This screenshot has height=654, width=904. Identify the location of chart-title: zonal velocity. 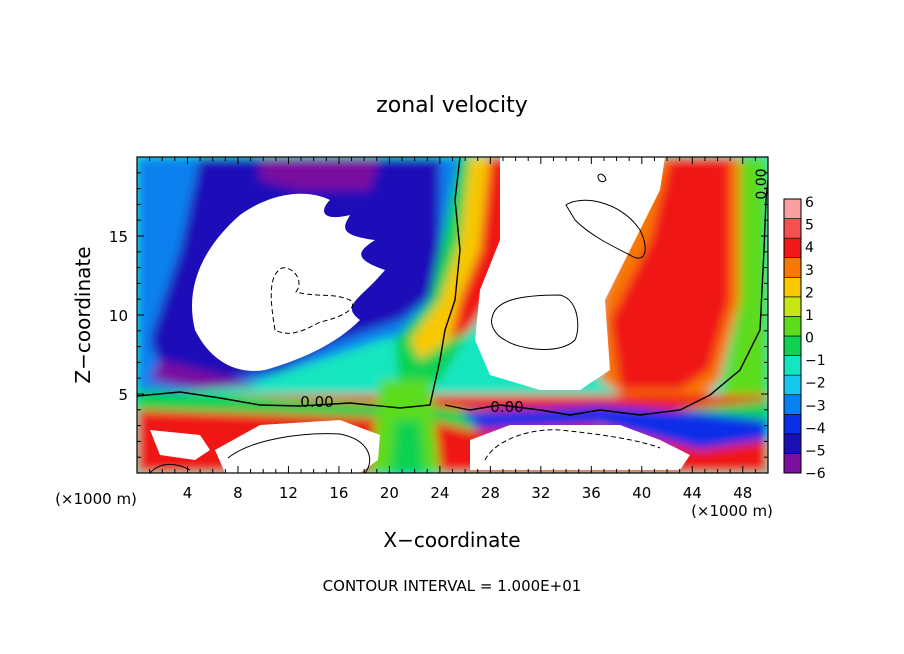
(452, 105).